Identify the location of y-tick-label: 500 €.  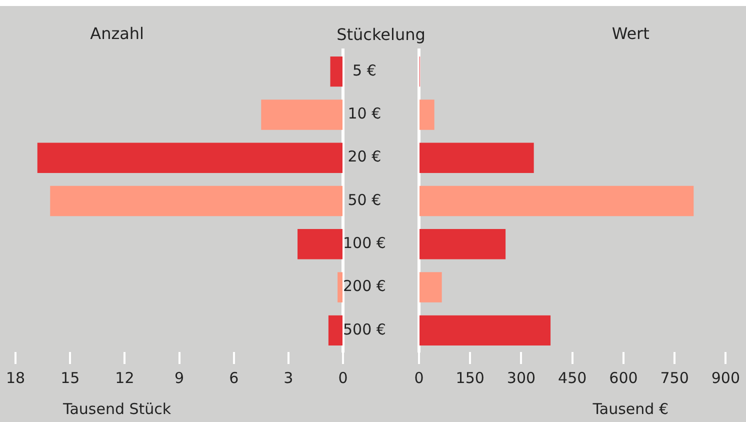
(364, 329).